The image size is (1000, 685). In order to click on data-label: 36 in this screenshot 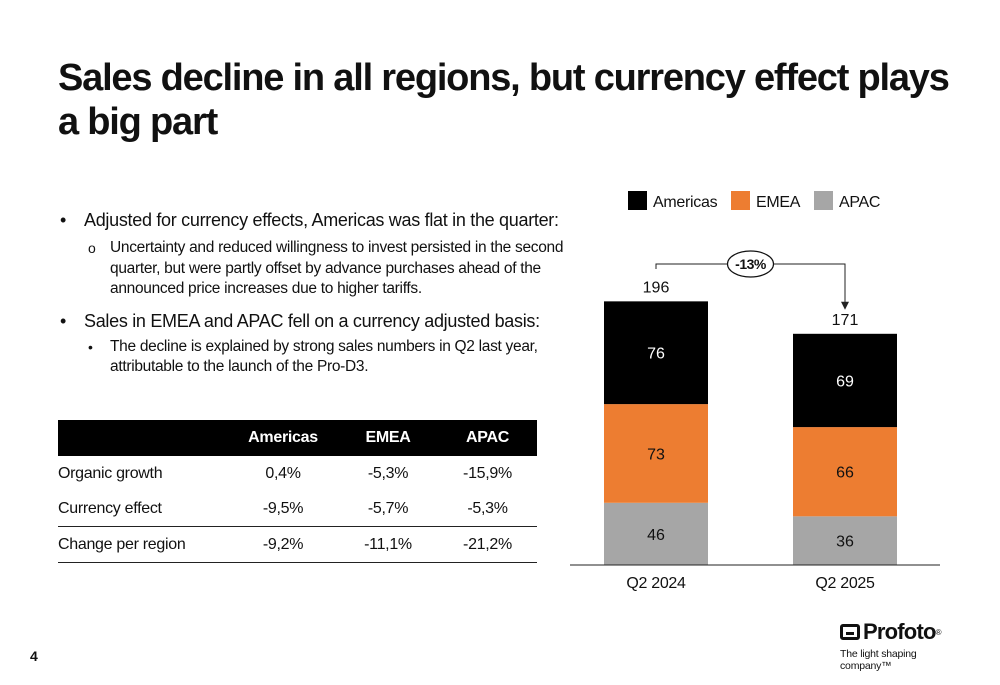, I will do `click(845, 542)`.